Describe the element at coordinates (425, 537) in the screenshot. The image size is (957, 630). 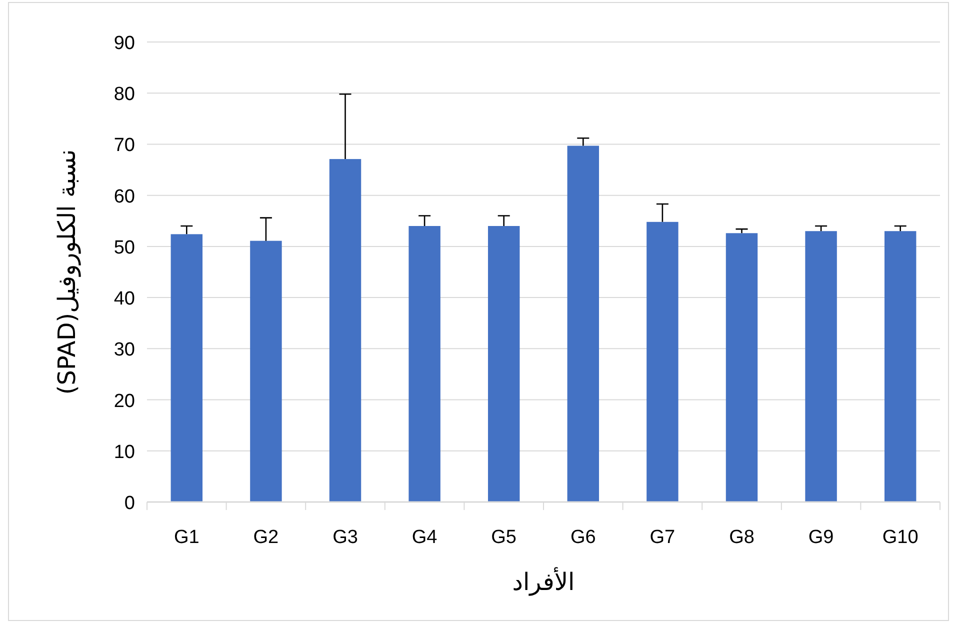
I see `x-tick-label: G4` at that location.